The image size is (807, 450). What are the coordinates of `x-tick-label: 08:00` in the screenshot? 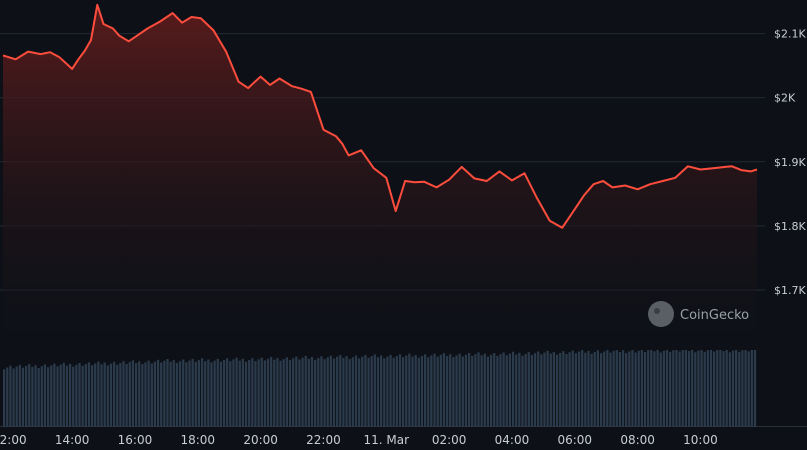 It's located at (637, 440).